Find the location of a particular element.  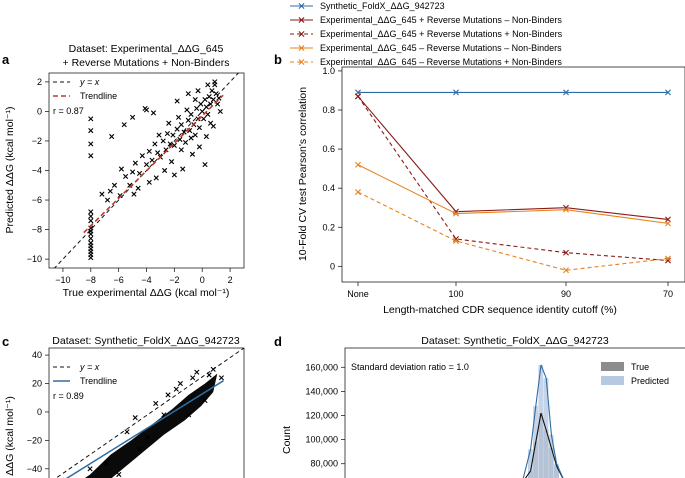

panel-d-ylabel: Count is located at coordinates (287, 440).